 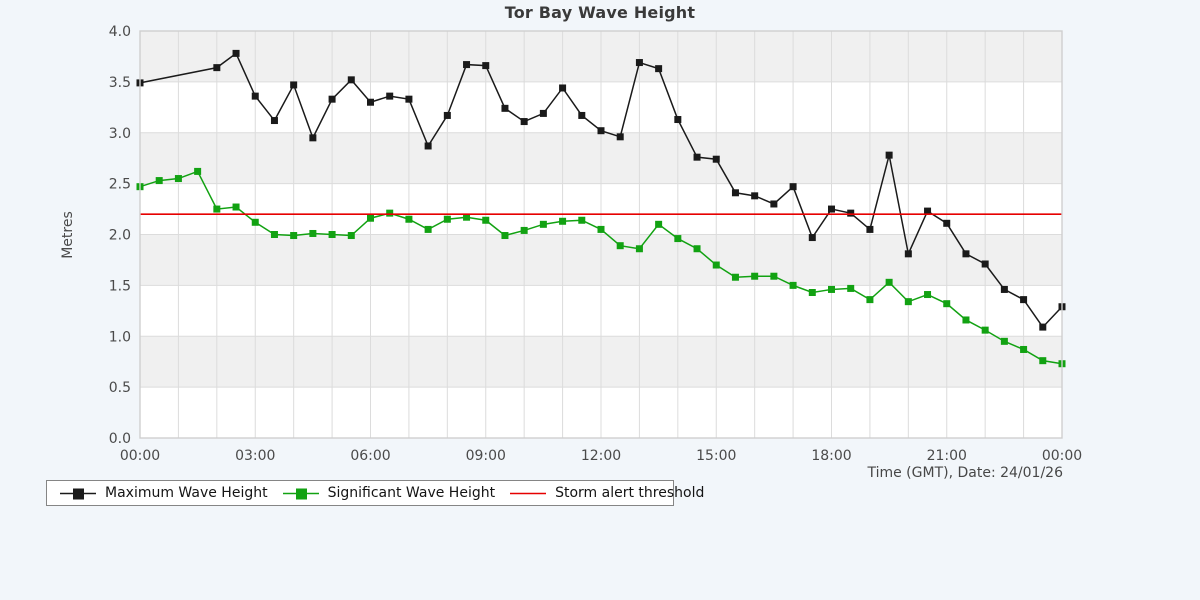 I want to click on y-tick-label: 3.0, so click(x=120, y=134).